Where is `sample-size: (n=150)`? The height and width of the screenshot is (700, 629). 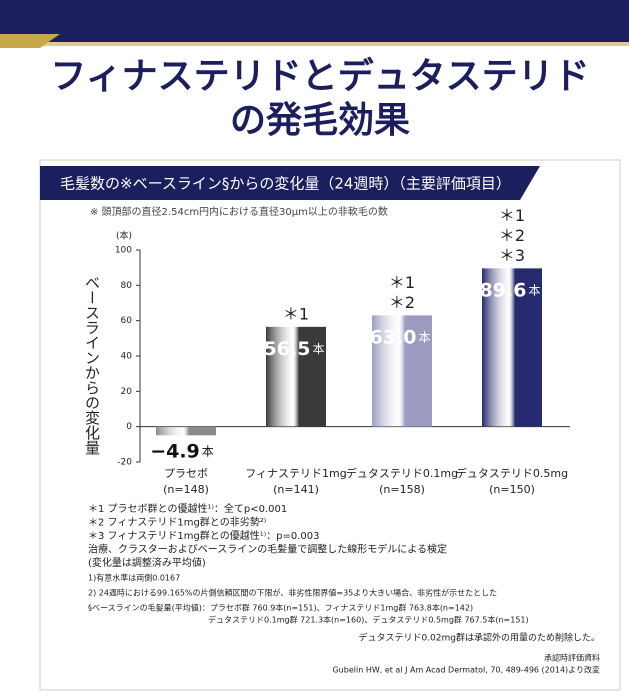 sample-size: (n=150) is located at coordinates (512, 489).